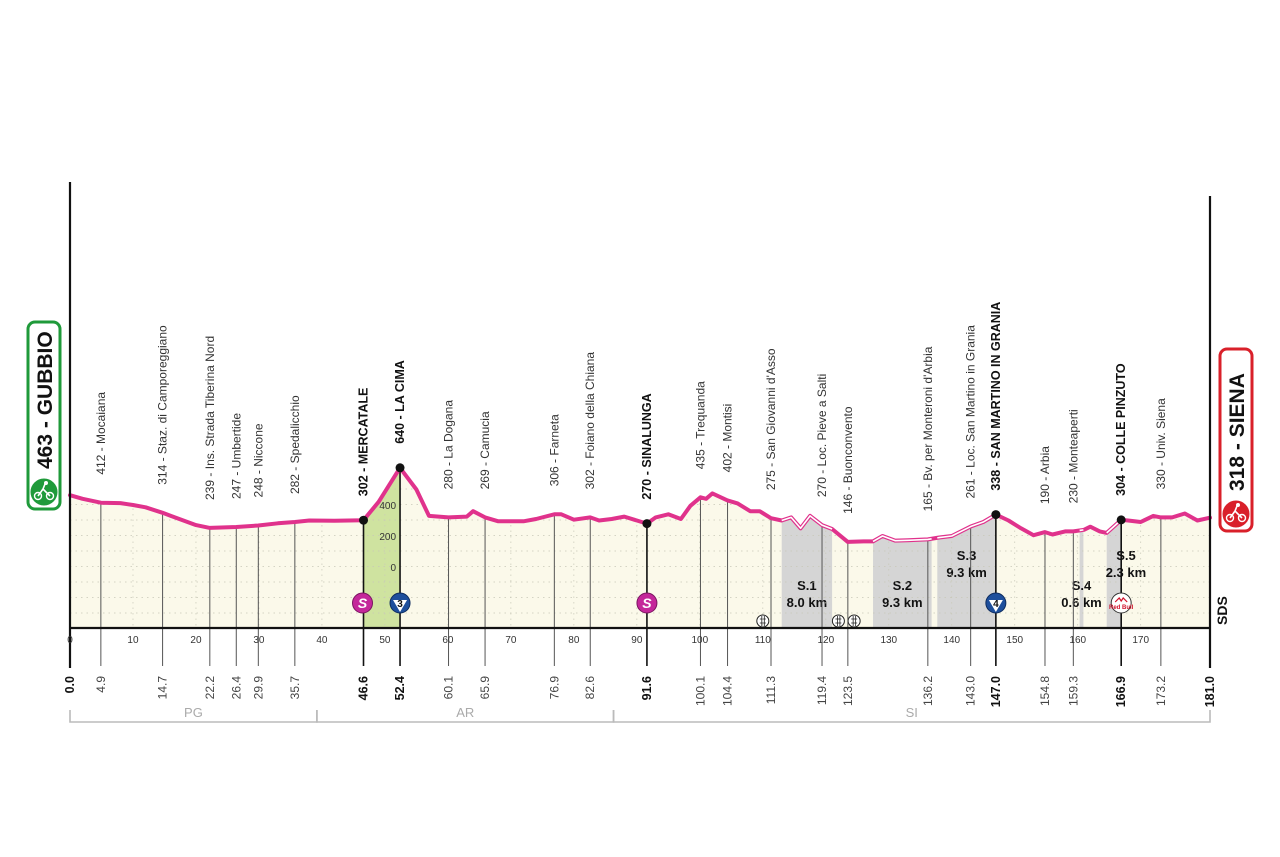 This screenshot has width=1280, height=857. Describe the element at coordinates (163, 688) in the screenshot. I see `km-label: 14.7` at that location.